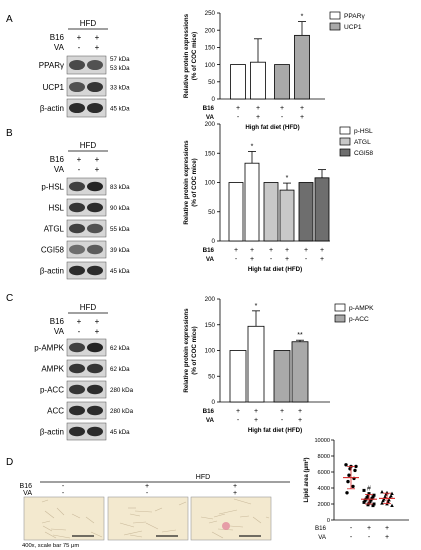  Describe the element at coordinates (26, 486) in the screenshot. I see `histology-condition-label: B16` at that location.